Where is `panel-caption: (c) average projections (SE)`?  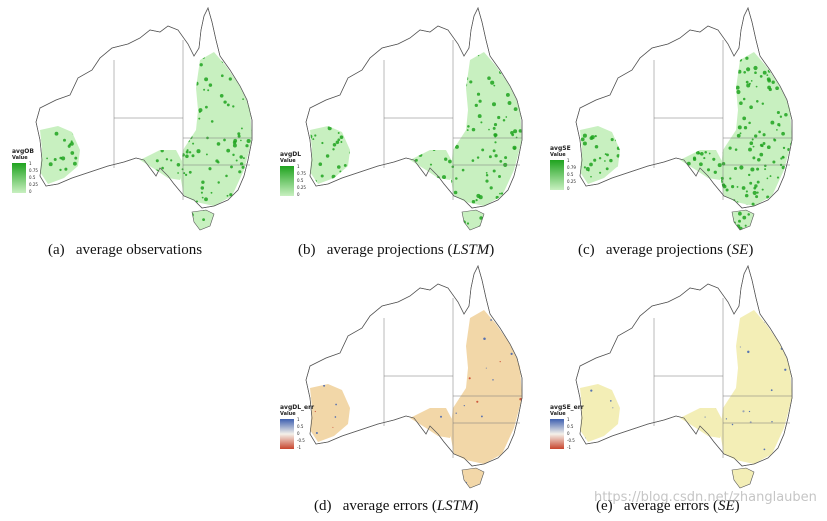
panel-caption: (c) average projections (SE) is located at coordinates (665, 250).